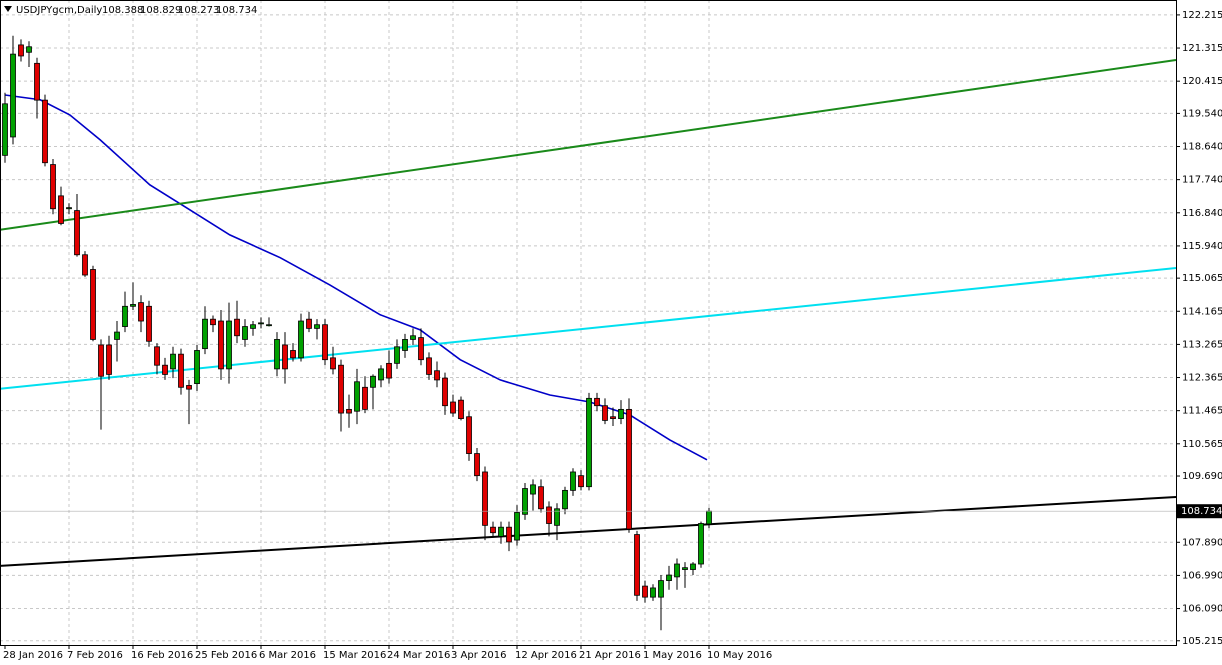 The image size is (1222, 665). What do you see at coordinates (1202, 411) in the screenshot?
I see `y-tick-label: 111.465` at bounding box center [1202, 411].